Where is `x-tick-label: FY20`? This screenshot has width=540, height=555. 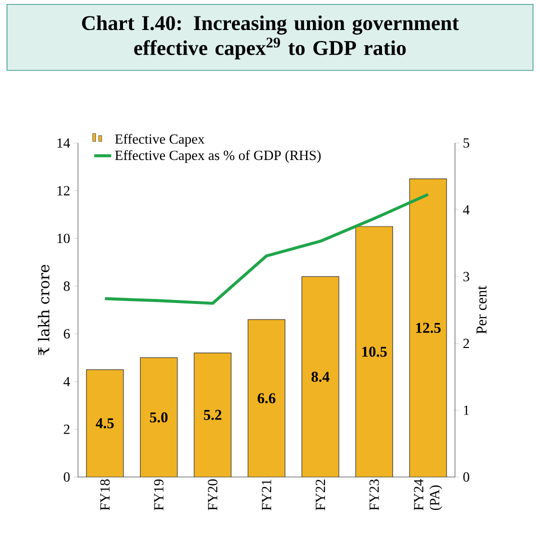
x-tick-label: FY20 is located at coordinates (213, 494).